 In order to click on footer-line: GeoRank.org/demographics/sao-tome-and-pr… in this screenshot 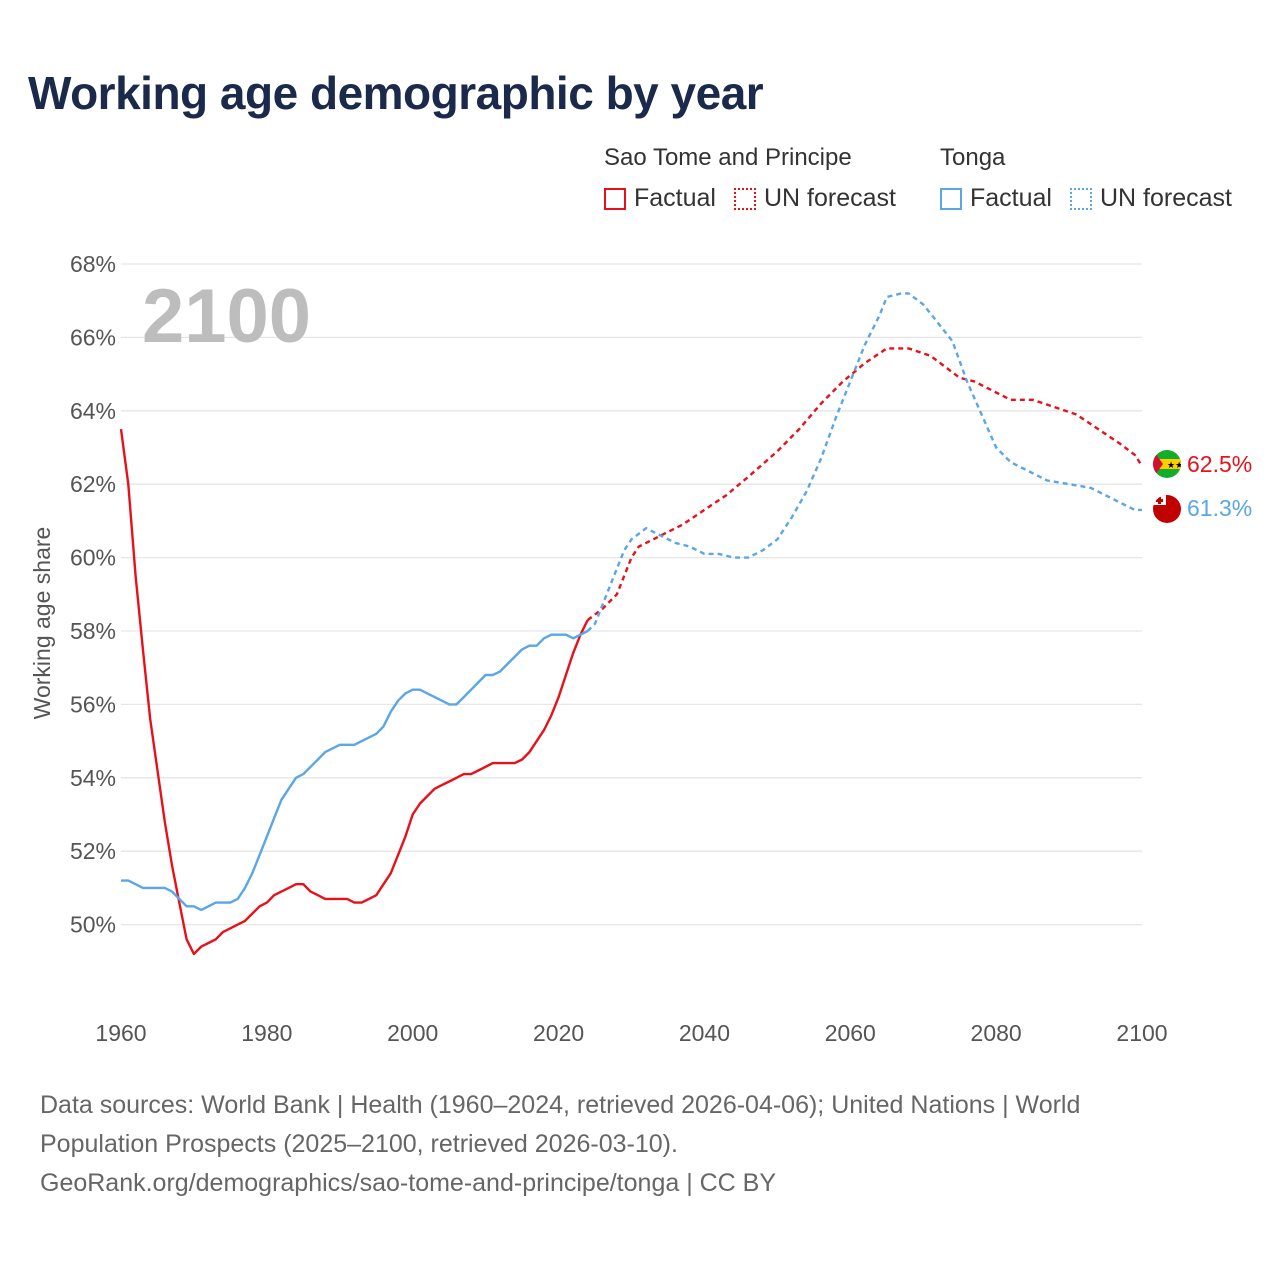, I will do `click(408, 1183)`.